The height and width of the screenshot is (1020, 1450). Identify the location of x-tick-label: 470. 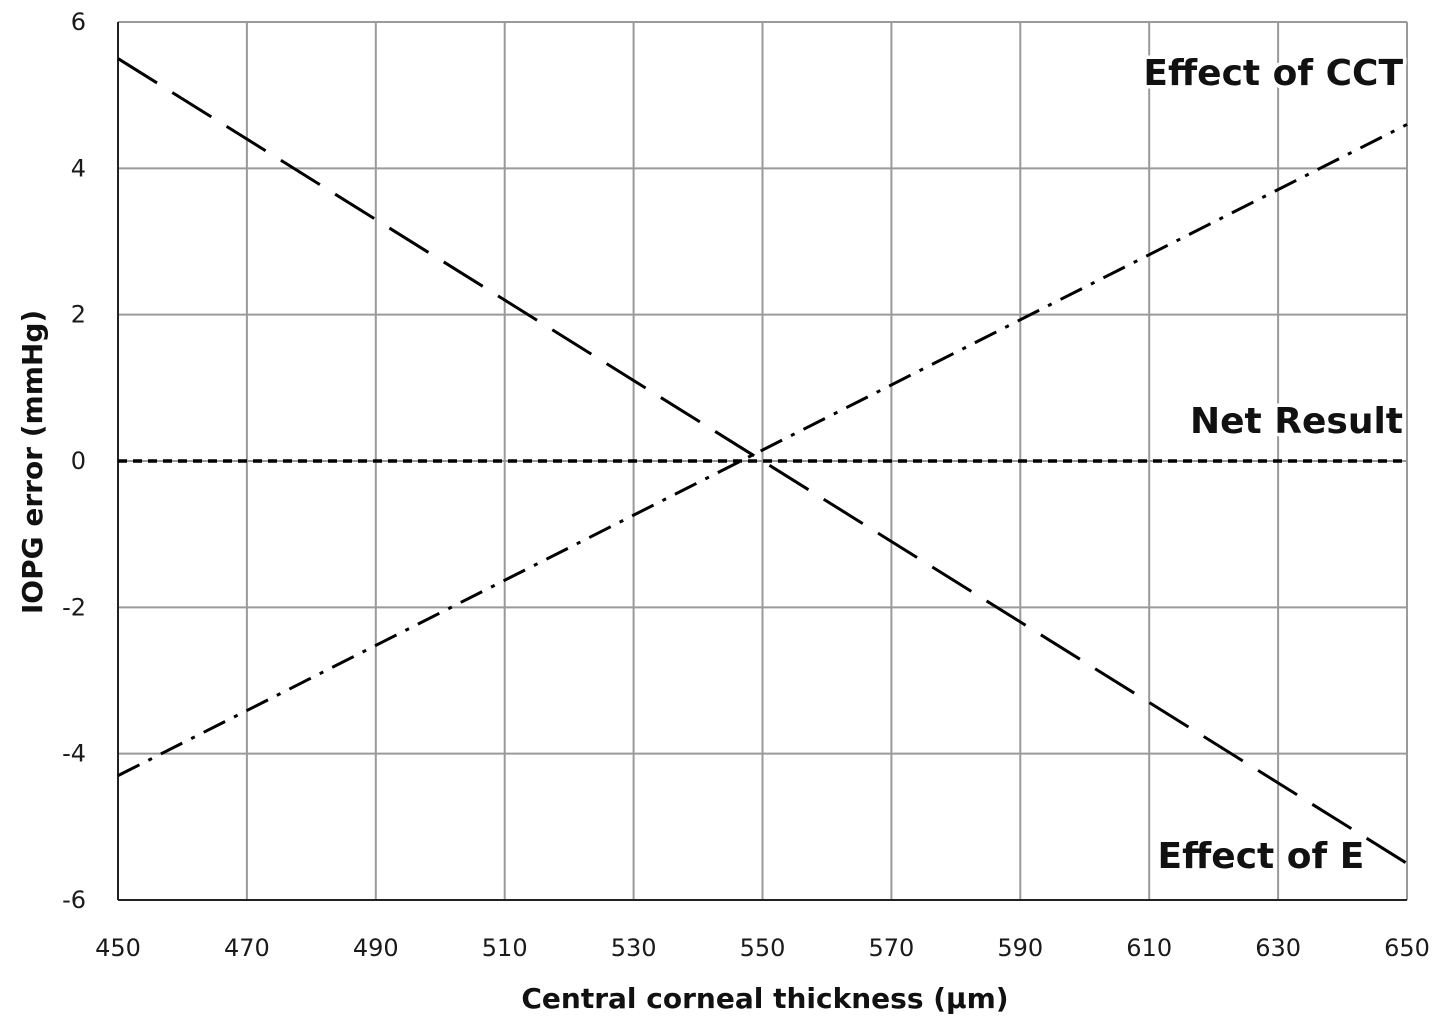
(247, 948).